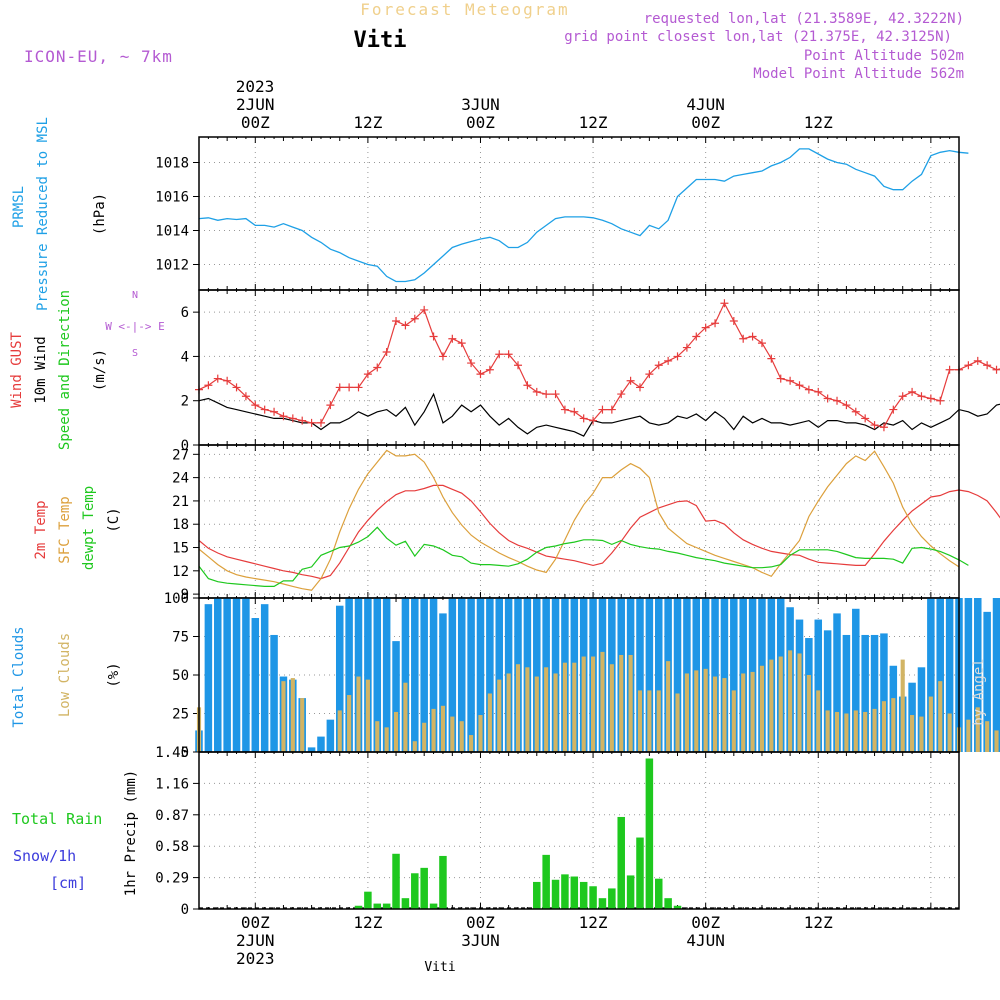 This screenshot has height=1000, width=1000. I want to click on top-time-label: 00Z, so click(480, 122).